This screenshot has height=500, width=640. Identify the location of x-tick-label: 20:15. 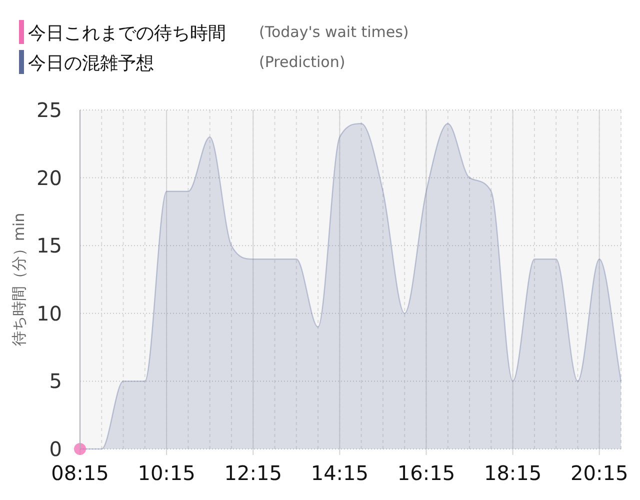
(599, 473).